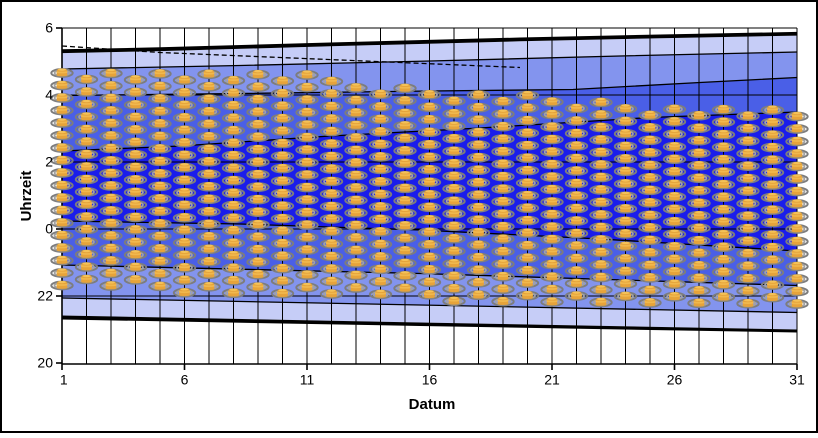 The image size is (818, 438). What do you see at coordinates (49, 94) in the screenshot?
I see `svg-text: 4` at bounding box center [49, 94].